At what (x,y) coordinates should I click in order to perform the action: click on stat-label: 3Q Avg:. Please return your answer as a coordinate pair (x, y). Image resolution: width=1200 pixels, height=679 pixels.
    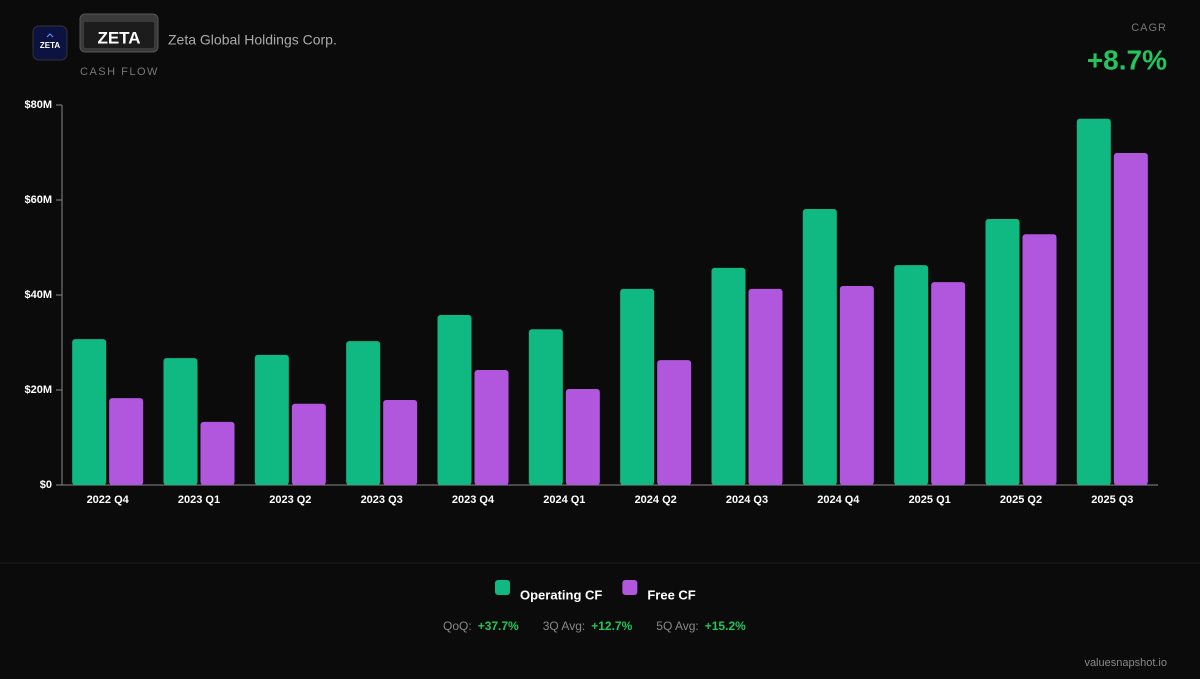
    Looking at the image, I should click on (564, 626).